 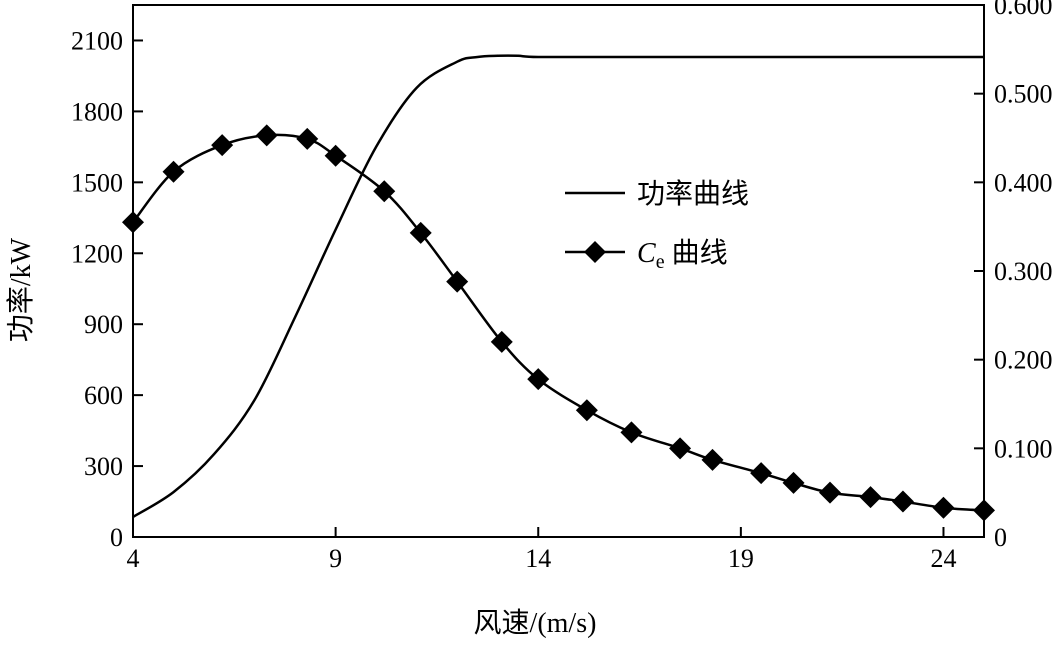 I want to click on y-right-tick-label: 0.300, so click(x=1023, y=271).